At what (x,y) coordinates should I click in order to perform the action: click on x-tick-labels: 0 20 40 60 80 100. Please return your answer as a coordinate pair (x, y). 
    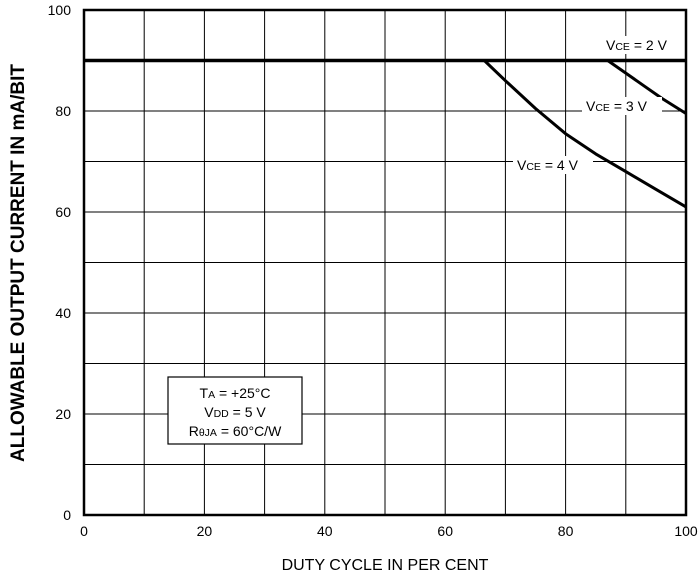
    Looking at the image, I should click on (389, 531).